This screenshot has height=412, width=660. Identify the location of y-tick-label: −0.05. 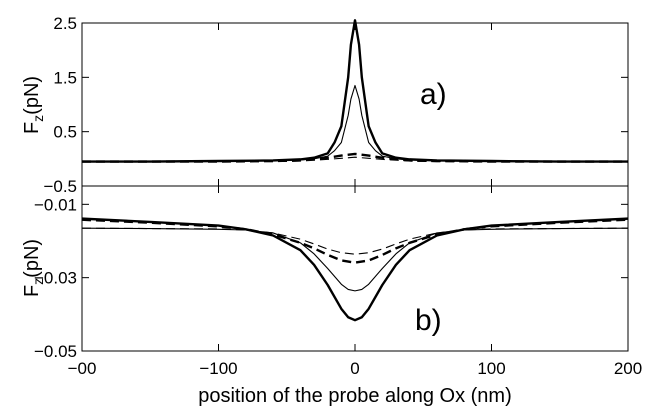
(55, 351).